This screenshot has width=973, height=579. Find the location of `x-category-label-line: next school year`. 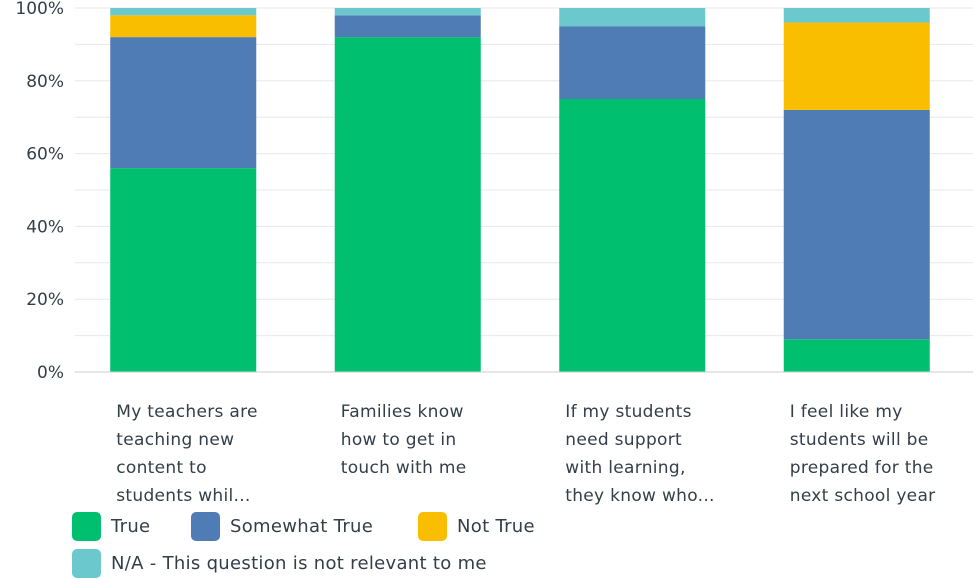

x-category-label-line: next school year is located at coordinates (862, 496).